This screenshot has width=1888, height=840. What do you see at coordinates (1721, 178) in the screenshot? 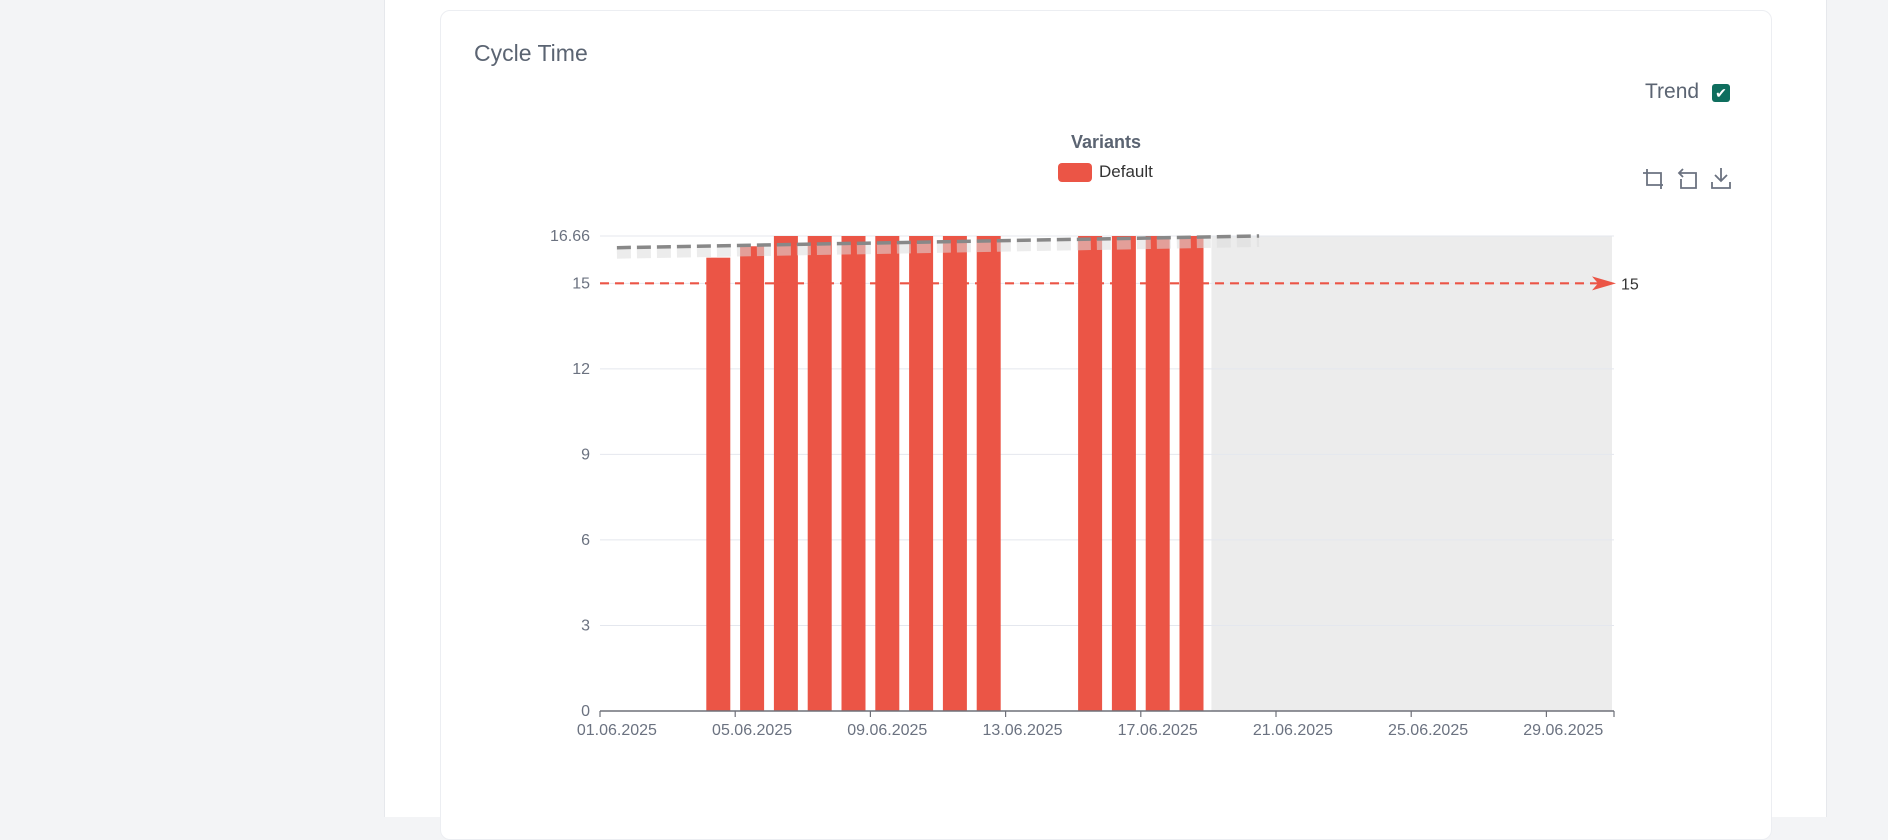
I see `download-icon` at bounding box center [1721, 178].